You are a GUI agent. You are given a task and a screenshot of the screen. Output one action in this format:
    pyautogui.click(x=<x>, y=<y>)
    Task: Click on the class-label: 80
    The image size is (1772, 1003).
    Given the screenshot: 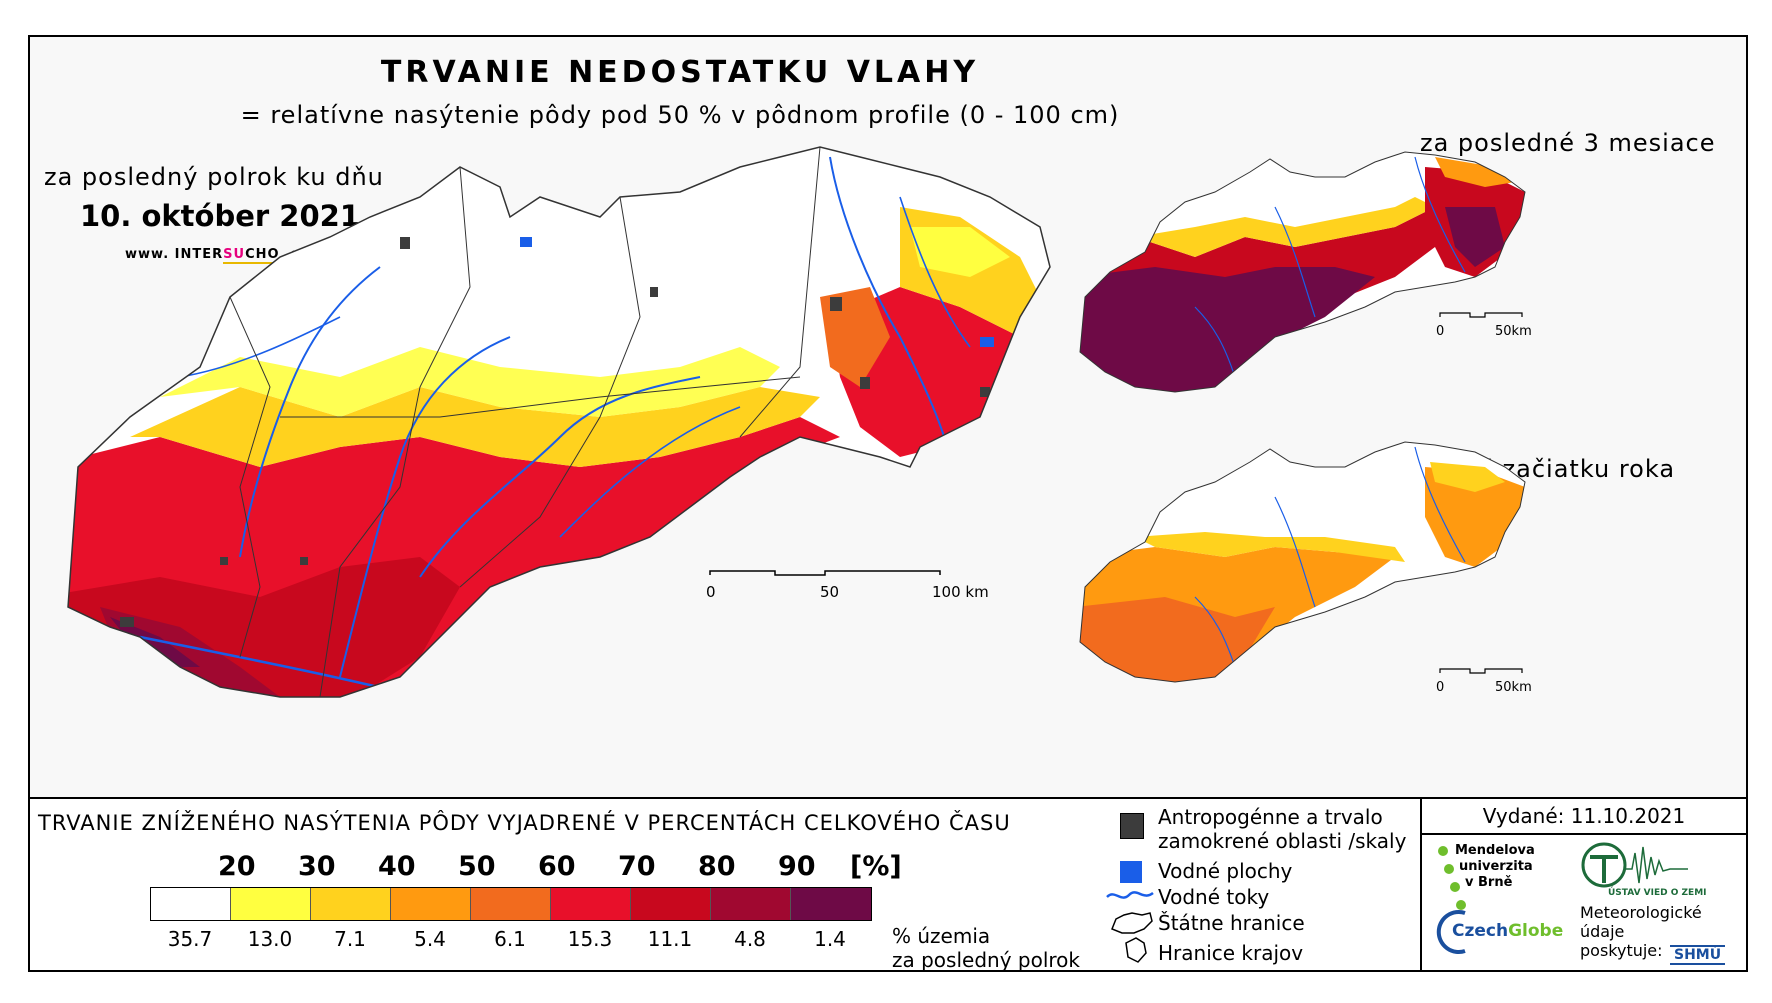 What is the action you would take?
    pyautogui.click(x=717, y=866)
    